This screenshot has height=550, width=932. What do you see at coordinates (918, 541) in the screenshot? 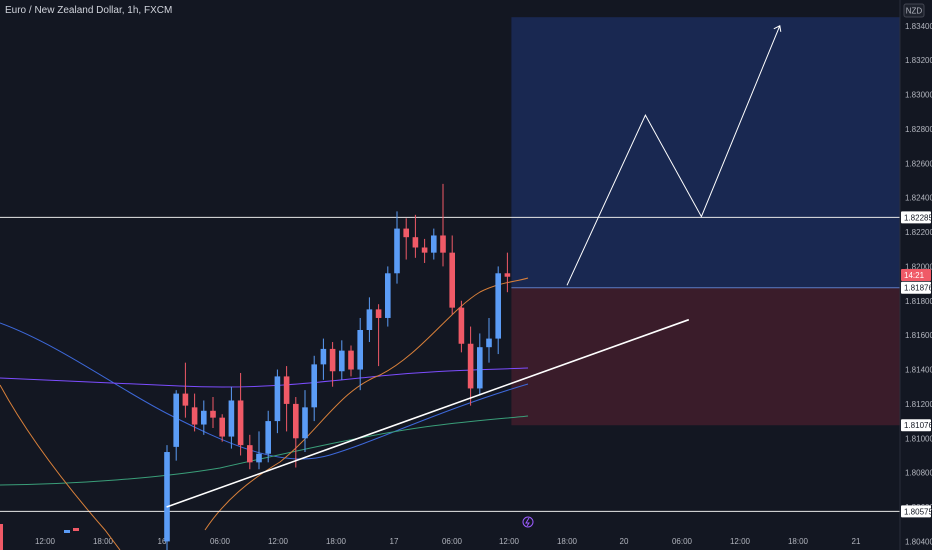
I see `y-tick-label-16: 1.80400` at bounding box center [918, 541].